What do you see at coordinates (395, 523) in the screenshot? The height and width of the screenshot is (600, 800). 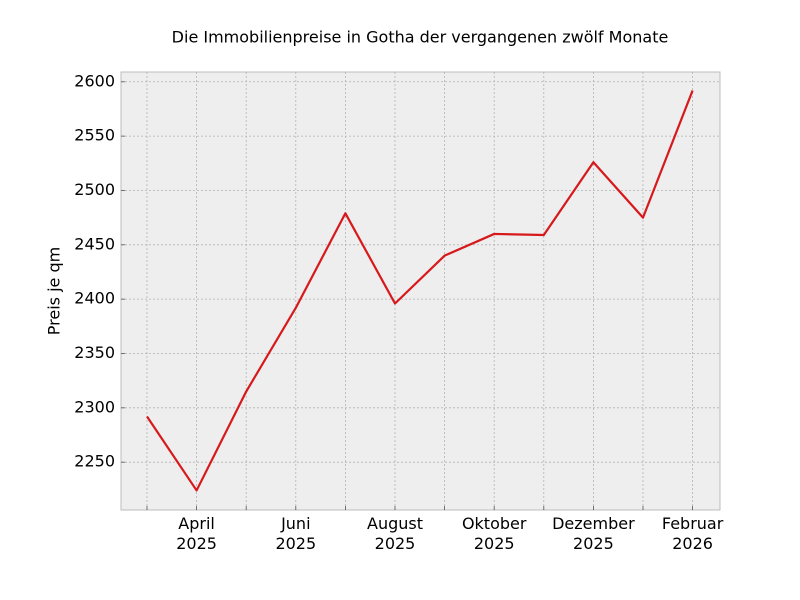 I see `x-tick-label-line: August` at bounding box center [395, 523].